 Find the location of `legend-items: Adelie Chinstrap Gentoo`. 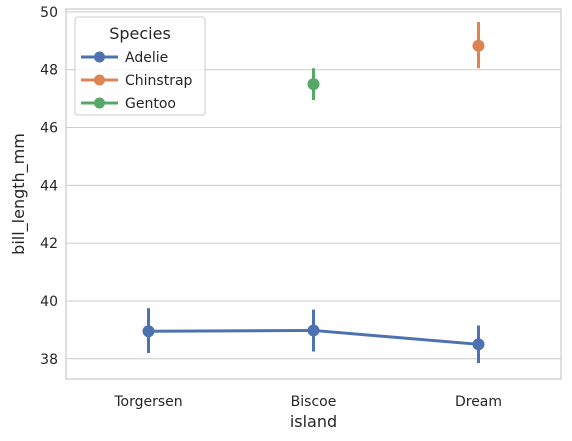

legend-items: Adelie Chinstrap Gentoo is located at coordinates (137, 81).